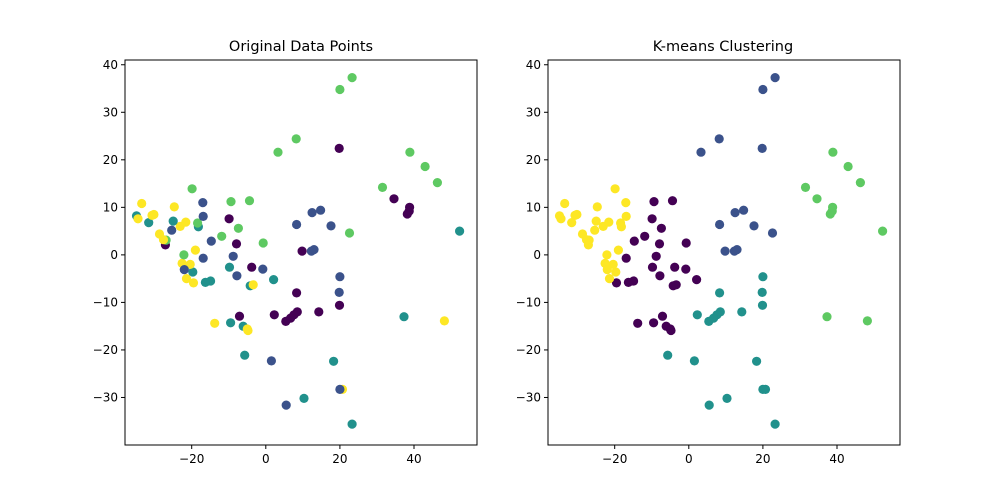 This screenshot has height=500, width=1000. What do you see at coordinates (532, 231) in the screenshot?
I see `y-axis: −30 −20 −10 0 10 20 30 40` at bounding box center [532, 231].